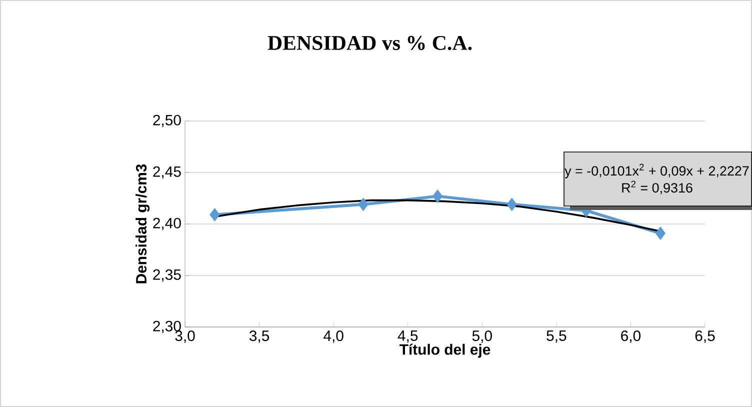 This screenshot has width=752, height=407. Describe the element at coordinates (656, 171) in the screenshot. I see `annotation: y = -0,0101x$^{2}$ + 0,09x + 2,2227` at that location.